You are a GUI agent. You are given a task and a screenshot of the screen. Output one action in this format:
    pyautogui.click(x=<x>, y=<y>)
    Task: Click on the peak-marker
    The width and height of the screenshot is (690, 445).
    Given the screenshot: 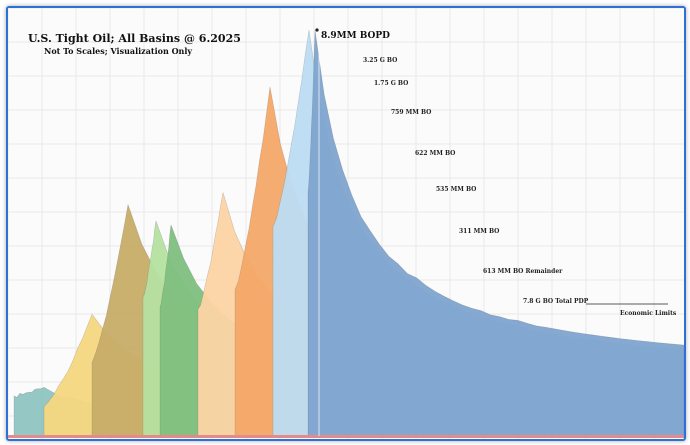 What is the action you would take?
    pyautogui.click(x=317, y=30)
    